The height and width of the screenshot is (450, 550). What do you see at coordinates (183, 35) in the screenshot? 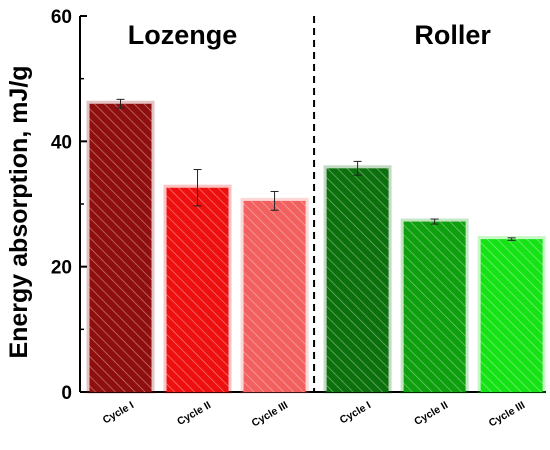
I see `group-title: Lozenge` at bounding box center [183, 35].